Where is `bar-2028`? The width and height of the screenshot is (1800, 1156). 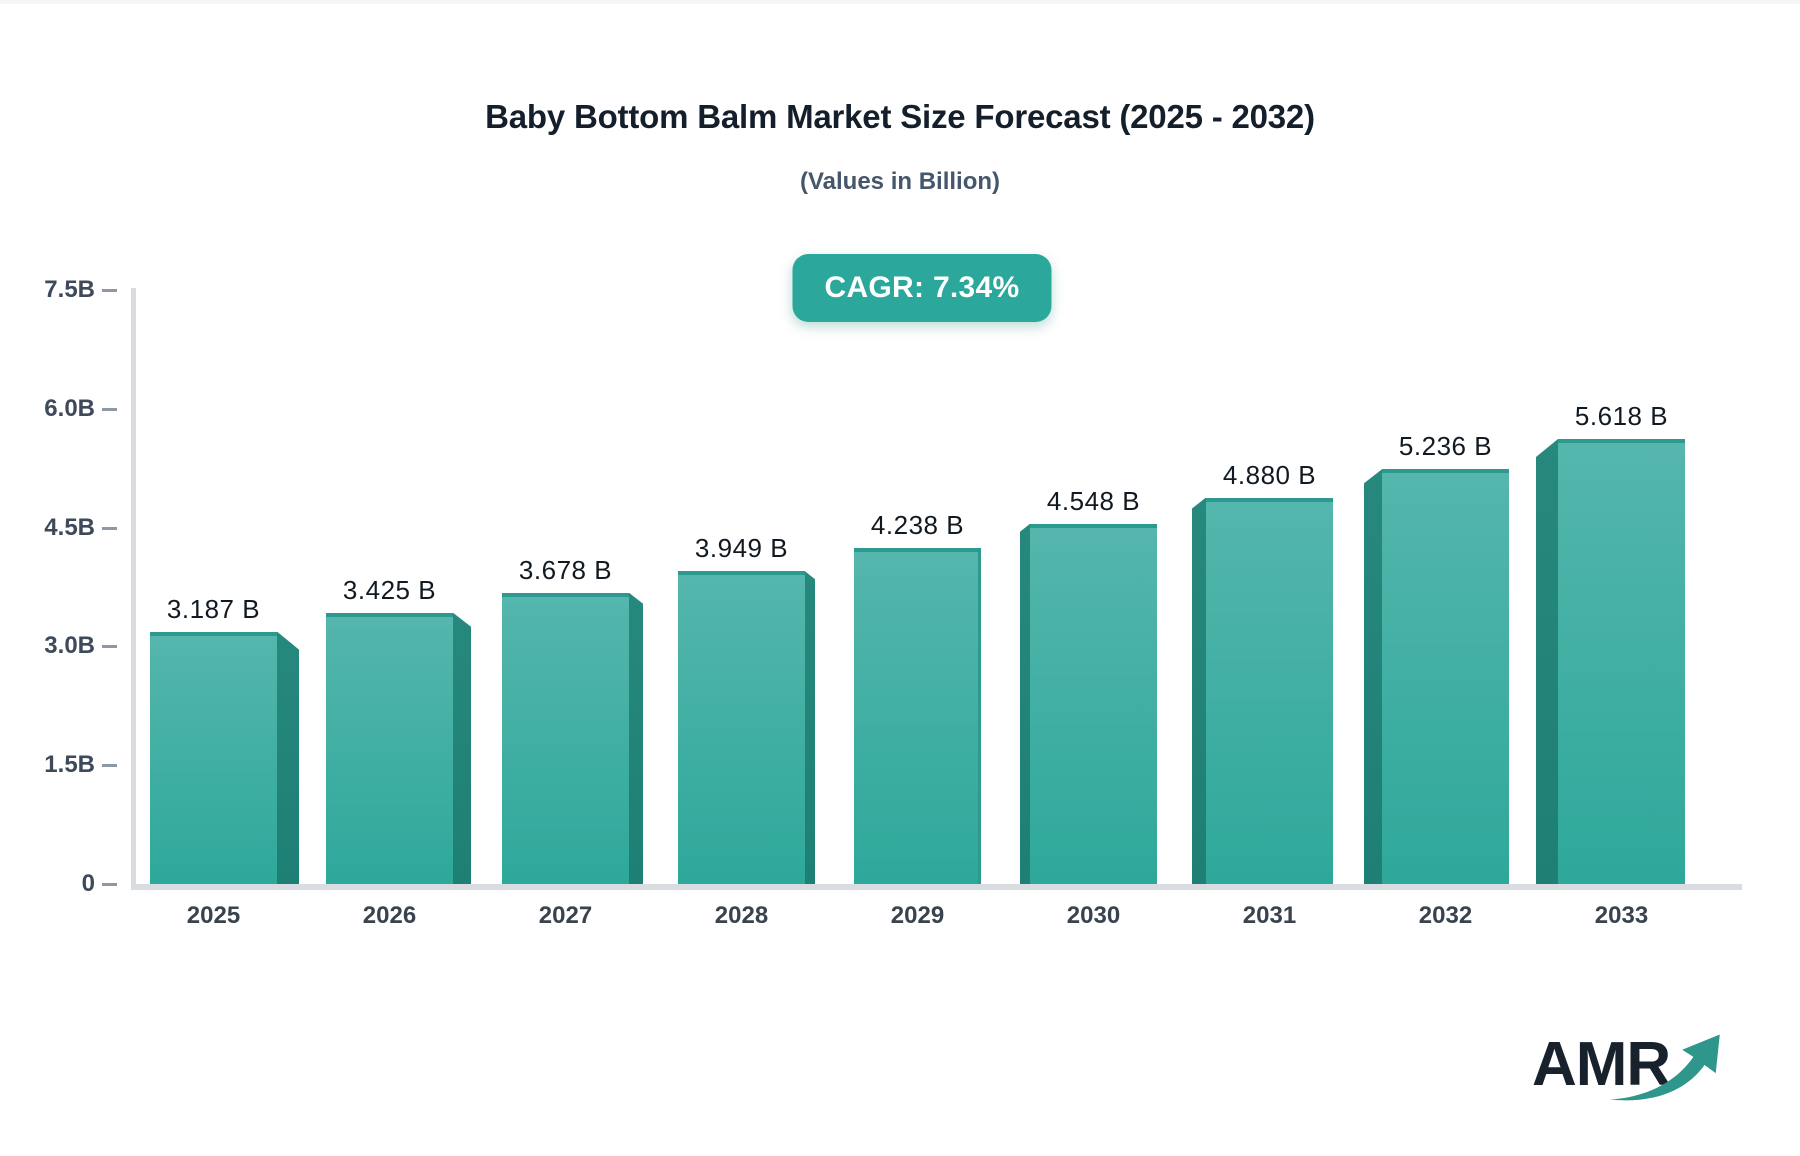
bar-2028 is located at coordinates (741, 727).